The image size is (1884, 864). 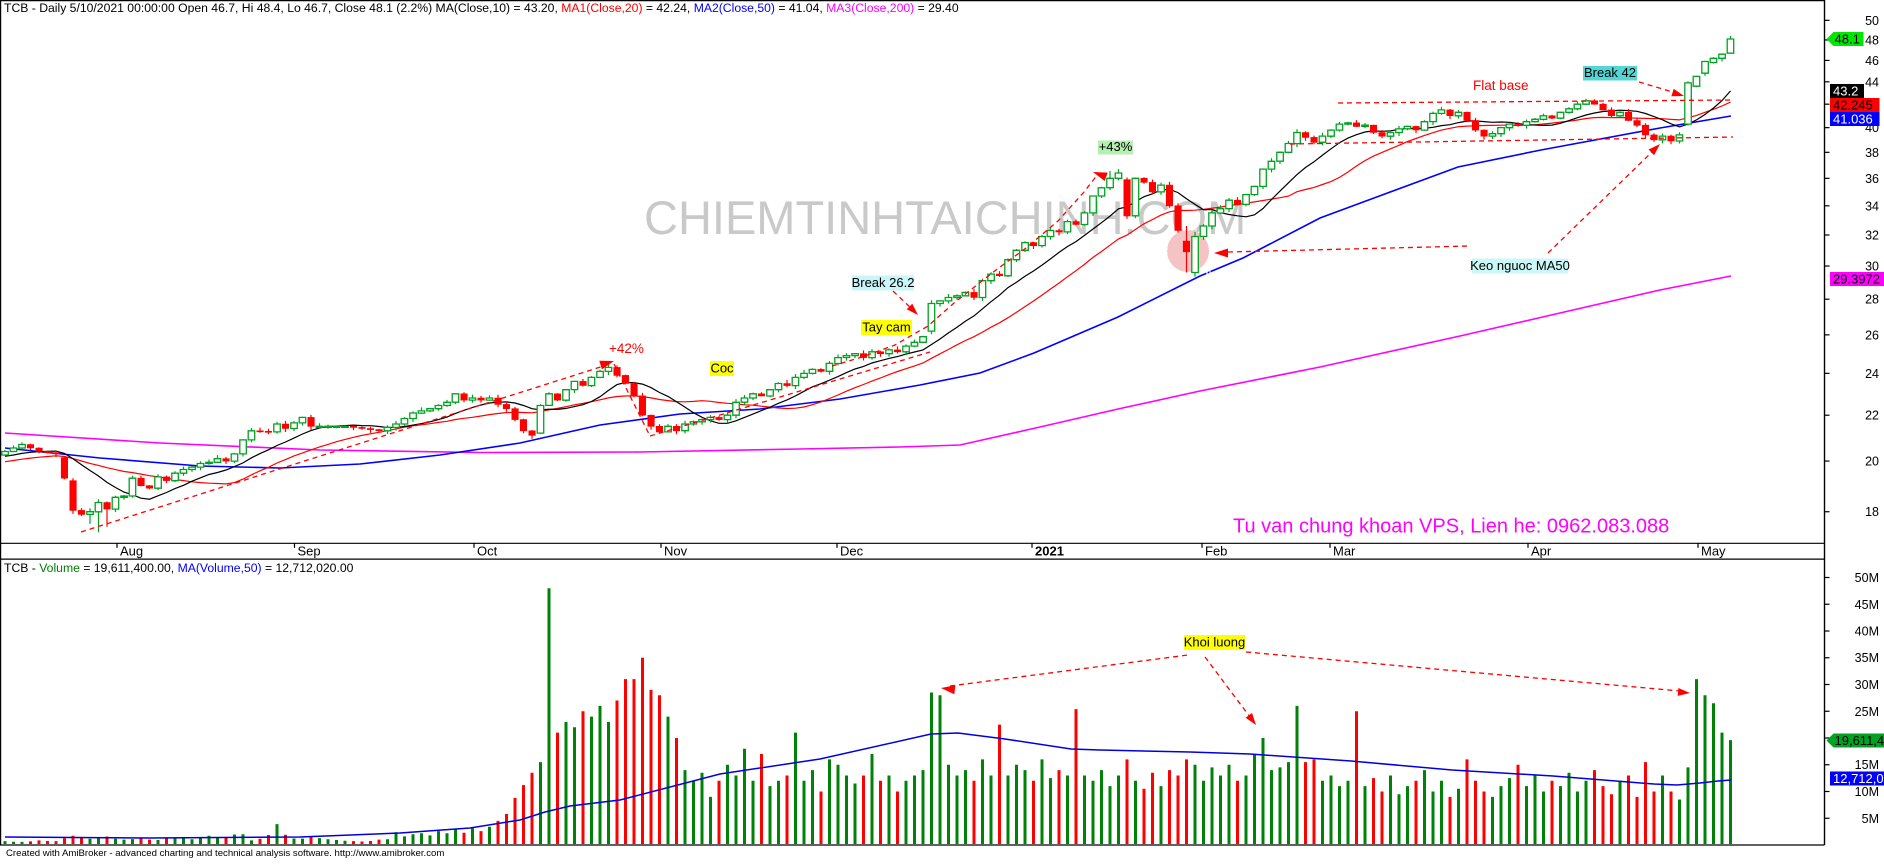 What do you see at coordinates (1872, 82) in the screenshot?
I see `svg-text: 44` at bounding box center [1872, 82].